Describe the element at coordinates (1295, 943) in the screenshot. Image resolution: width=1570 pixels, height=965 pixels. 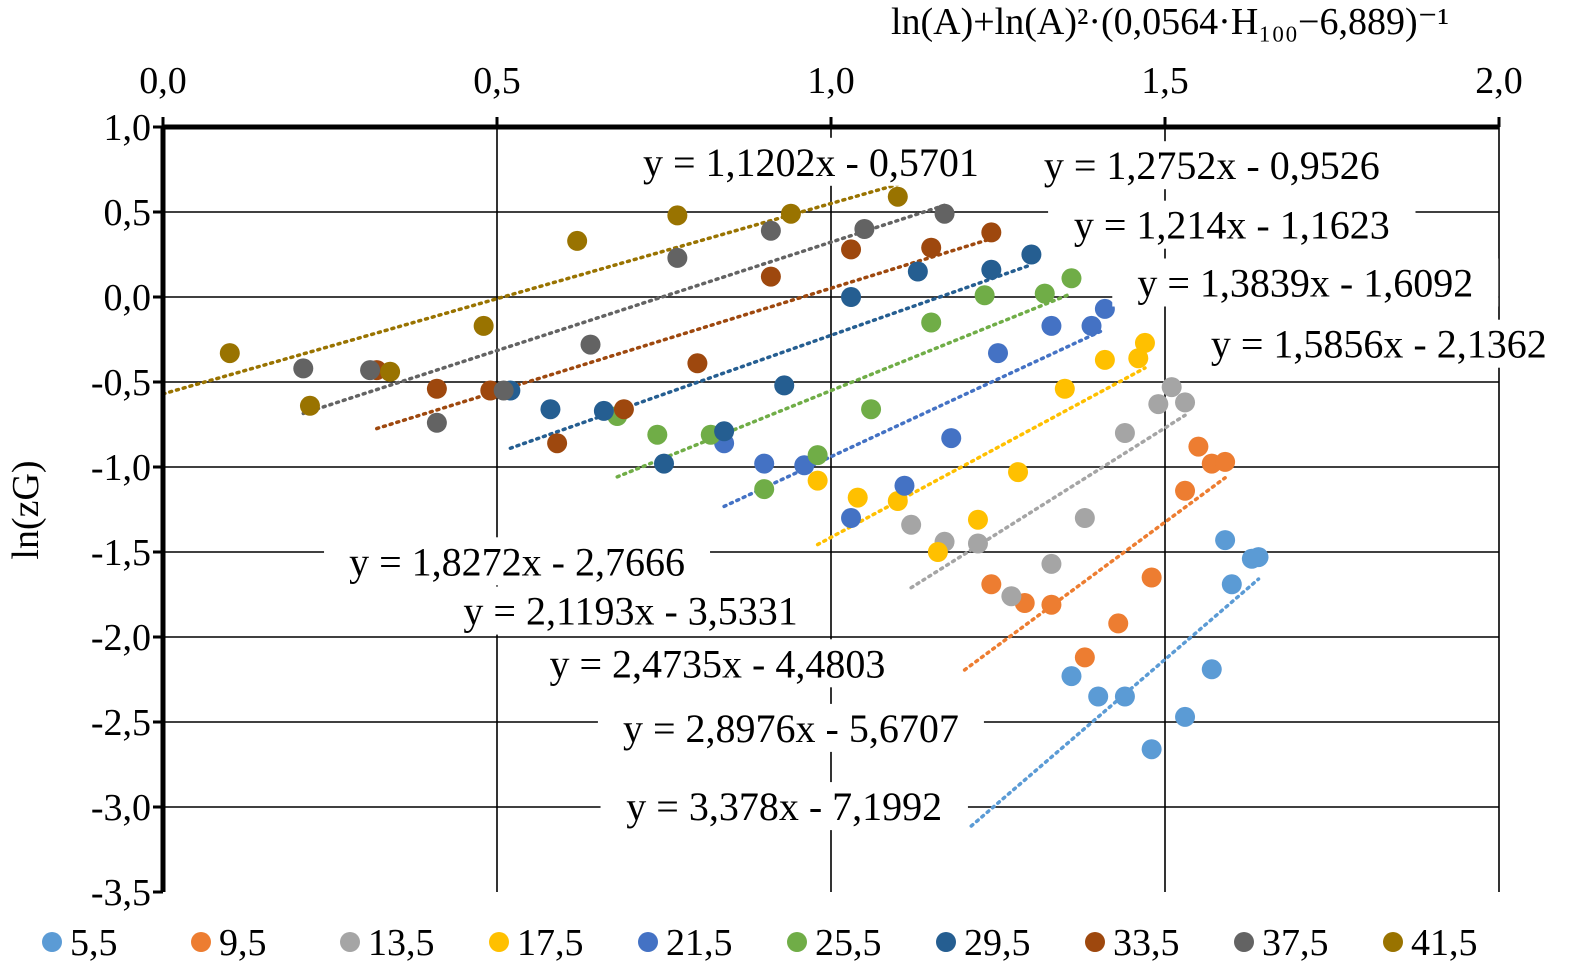
I see `legend-label: 37,5` at that location.